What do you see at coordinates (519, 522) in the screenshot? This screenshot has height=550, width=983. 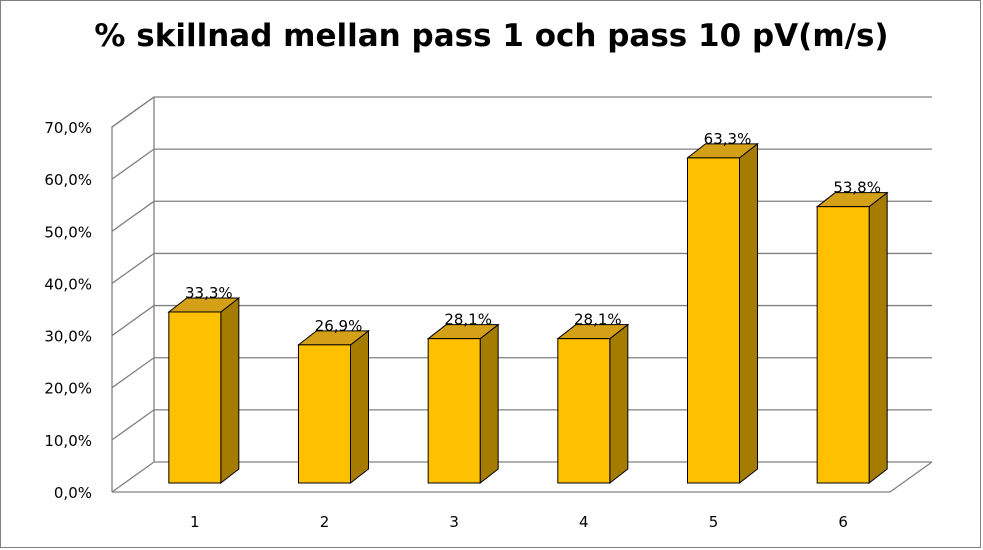 I see `x-tick-labels: 1 2 3 4 5 6` at bounding box center [519, 522].